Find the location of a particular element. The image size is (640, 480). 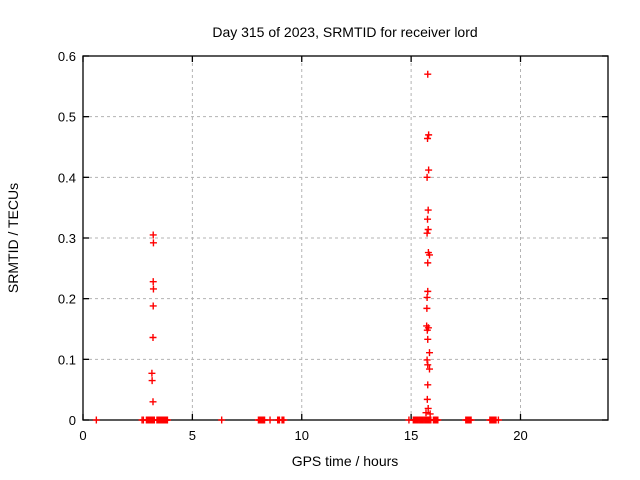

x-tick-label: 20 is located at coordinates (520, 435).